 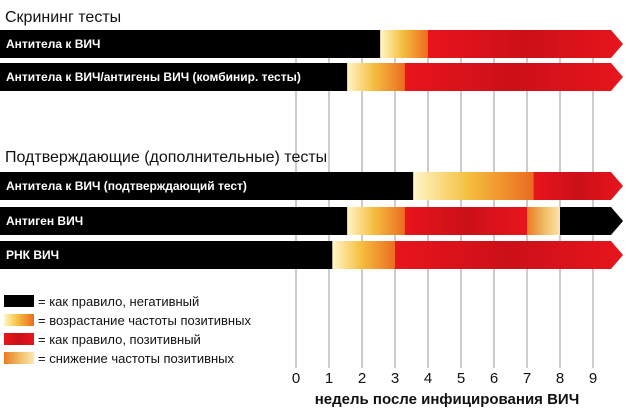 What do you see at coordinates (362, 378) in the screenshot?
I see `x-tick-label: 2` at bounding box center [362, 378].